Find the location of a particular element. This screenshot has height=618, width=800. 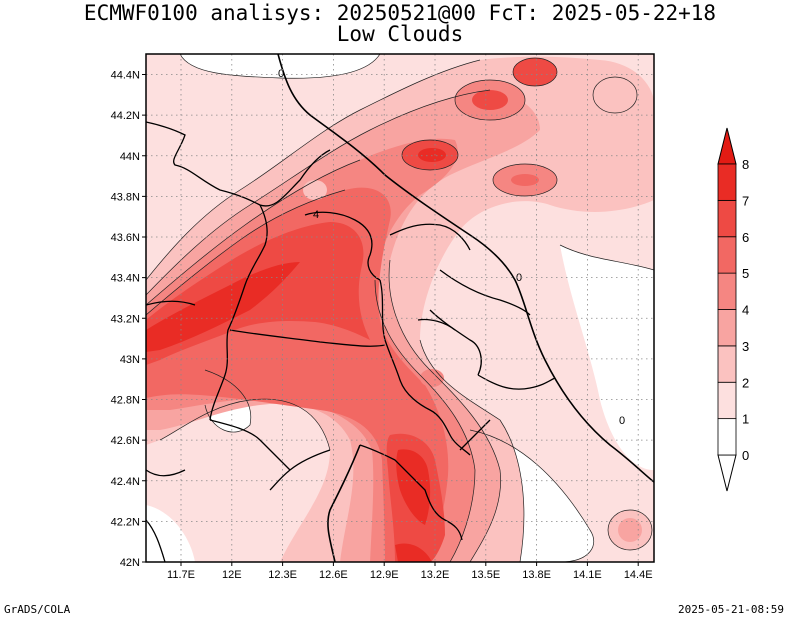

clear-area-east is located at coordinates (607, 357).